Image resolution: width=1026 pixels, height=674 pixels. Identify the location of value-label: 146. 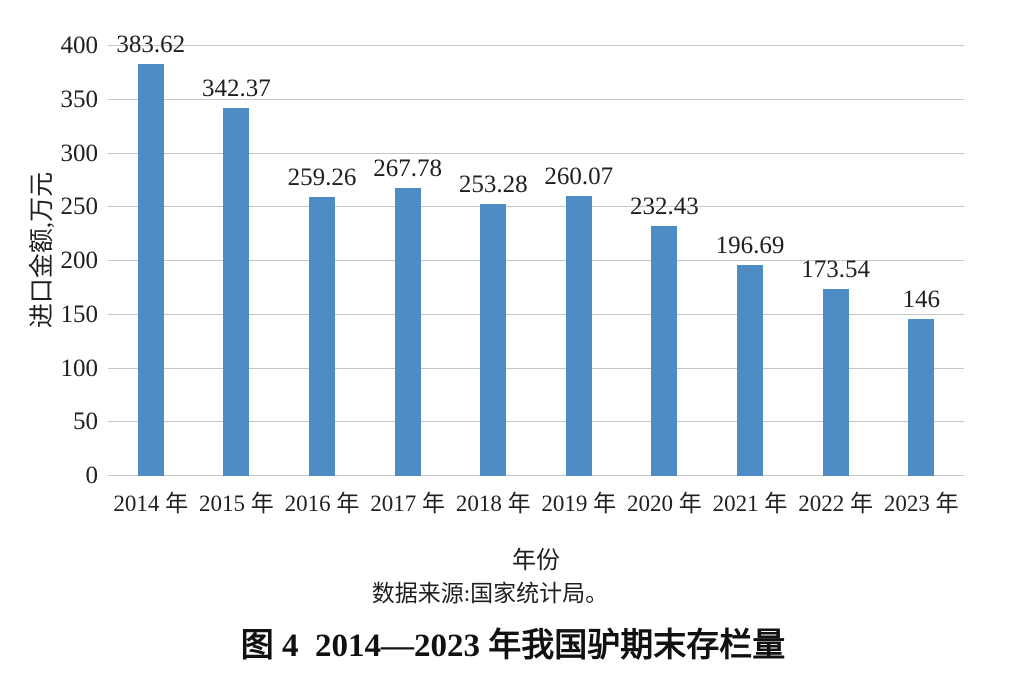
(921, 300).